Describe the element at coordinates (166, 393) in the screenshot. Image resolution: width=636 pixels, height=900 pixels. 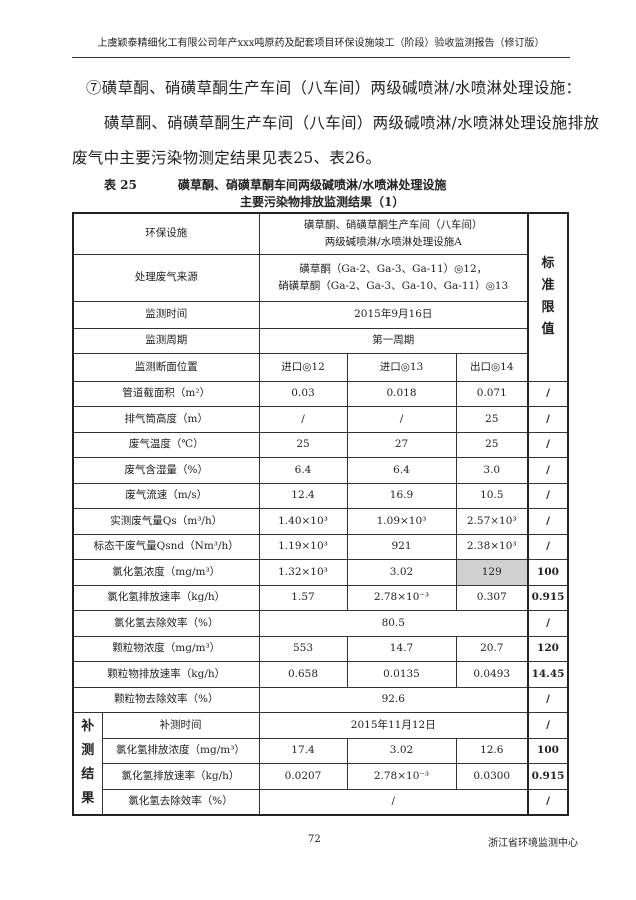
I see `row-label: 管道截面积（m²）` at that location.